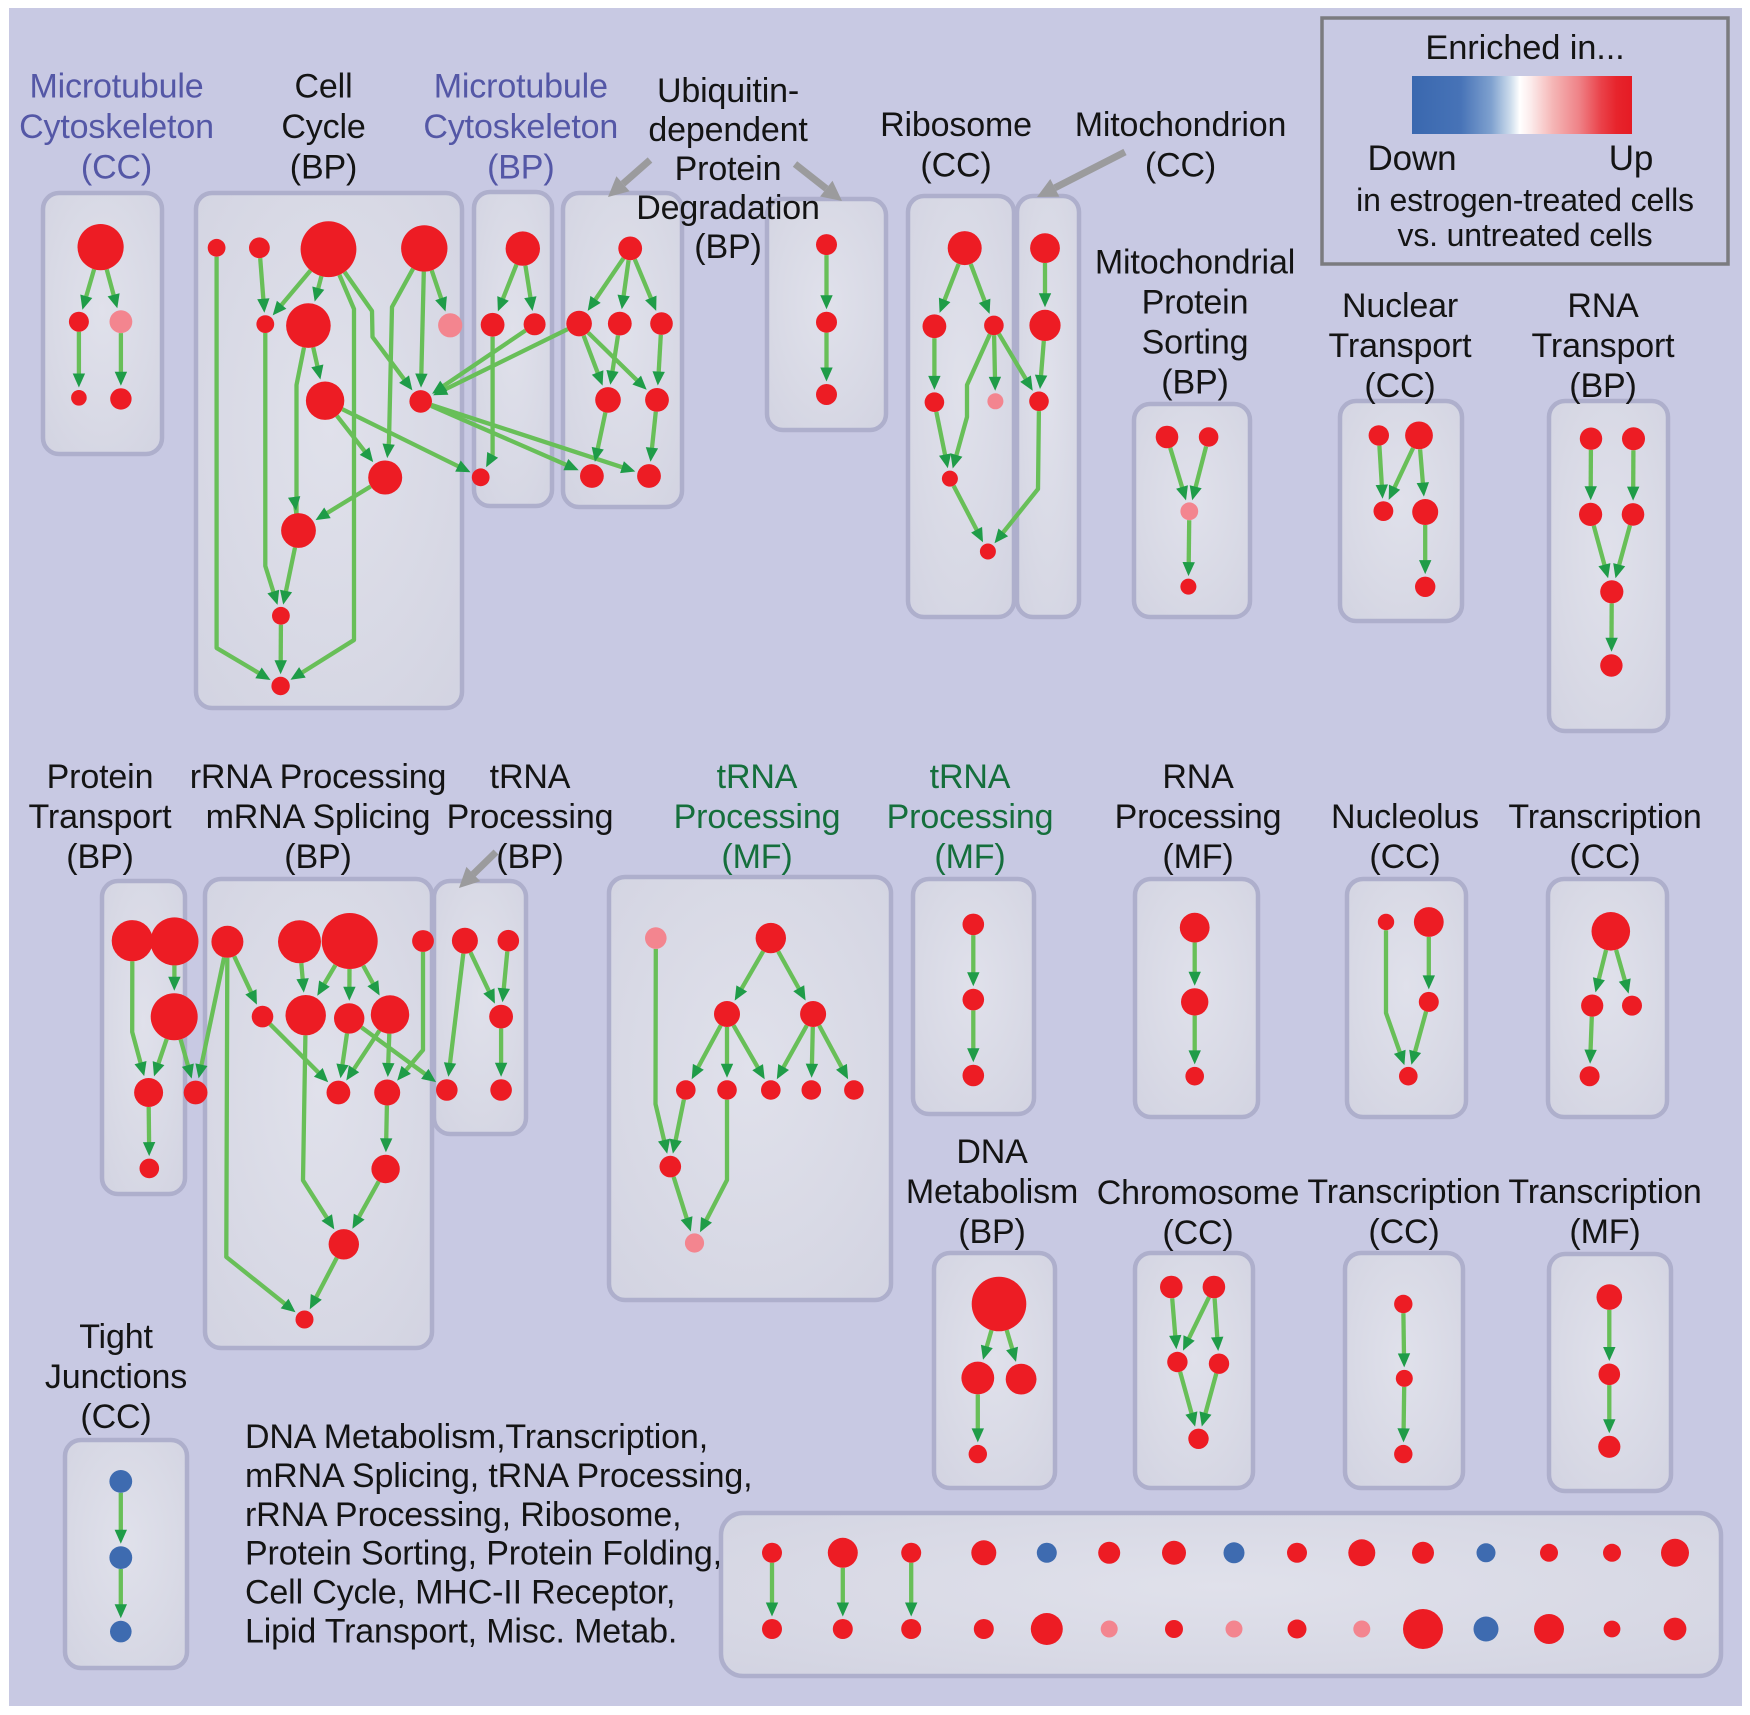 The width and height of the screenshot is (1750, 1715). Describe the element at coordinates (992, 1192) in the screenshot. I see `svg-text: Metabolism` at that location.